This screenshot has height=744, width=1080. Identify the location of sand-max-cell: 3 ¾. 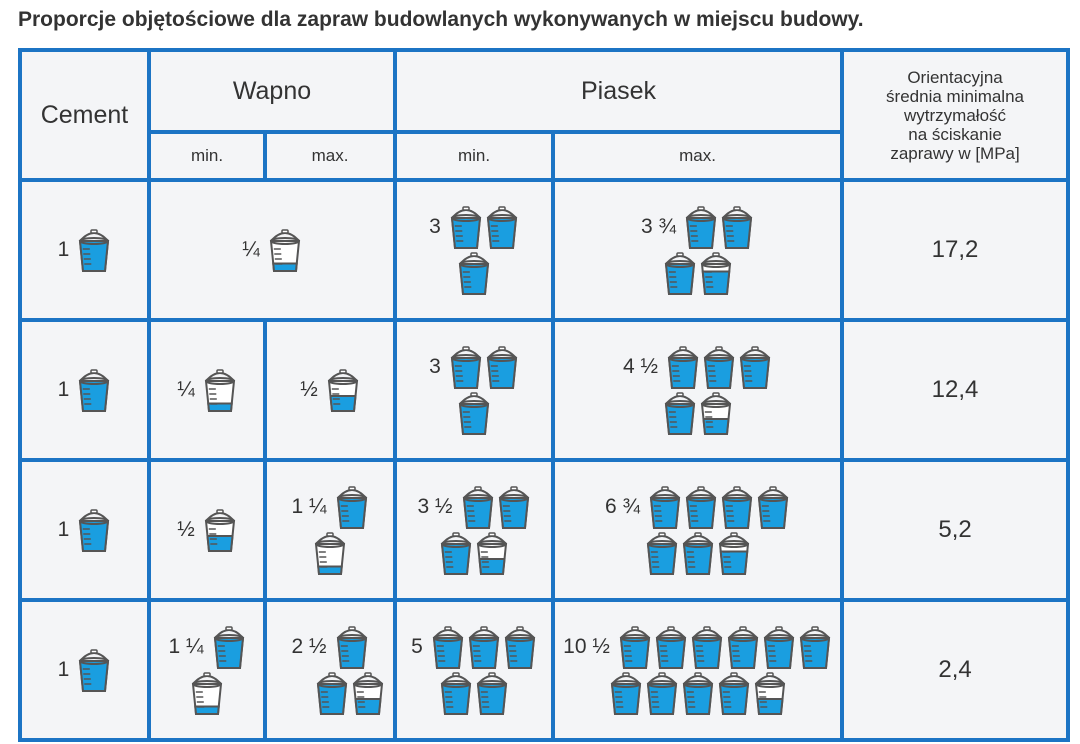
(698, 250).